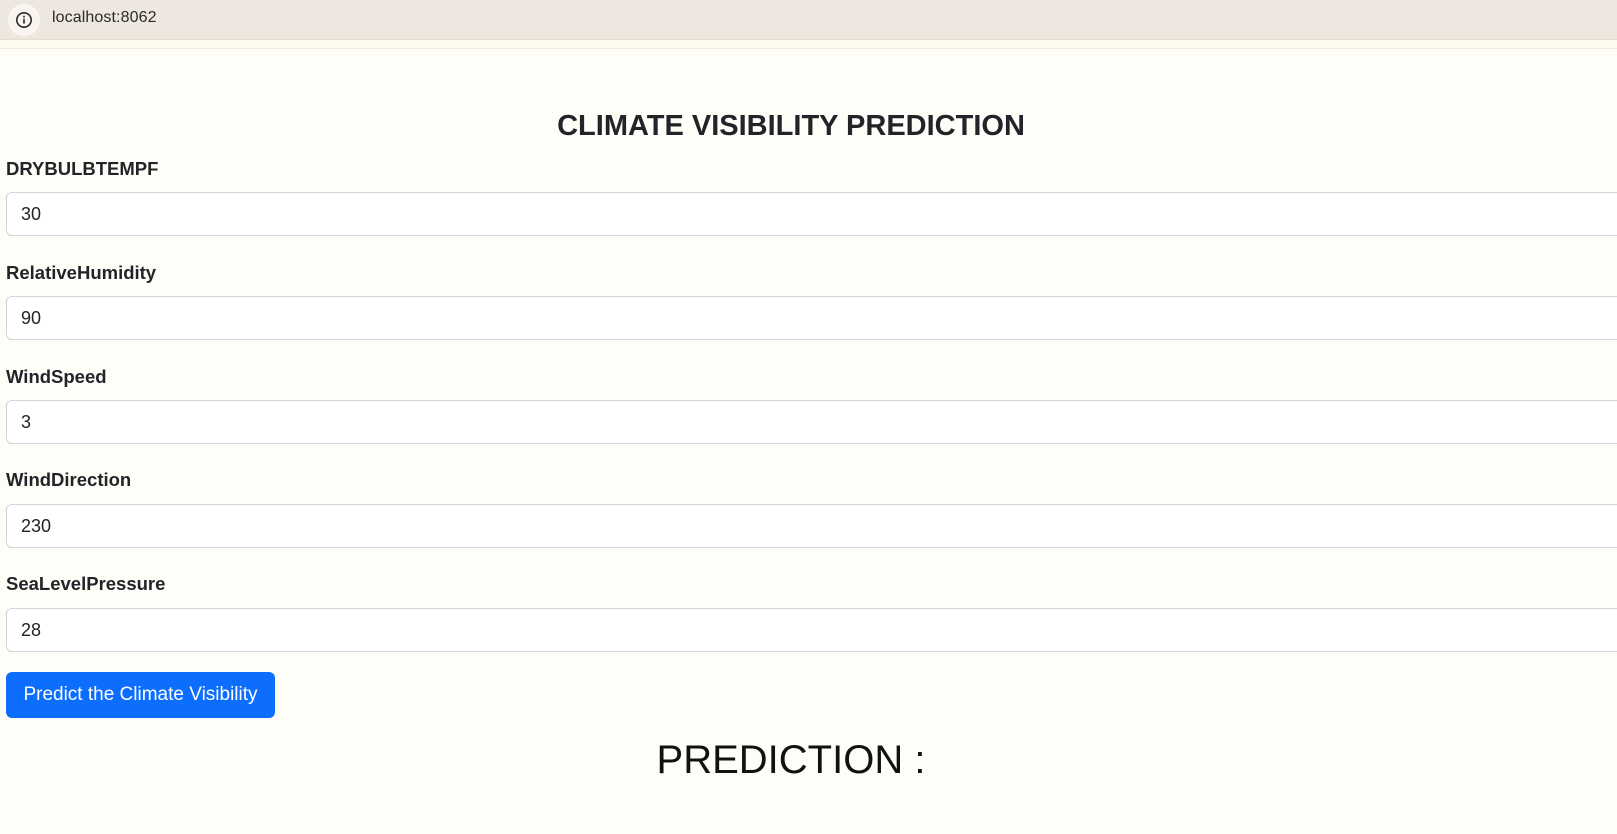 This screenshot has width=1617, height=834. What do you see at coordinates (791, 126) in the screenshot?
I see `page-title: CLIMATE VISIBILITY PREDICTION` at bounding box center [791, 126].